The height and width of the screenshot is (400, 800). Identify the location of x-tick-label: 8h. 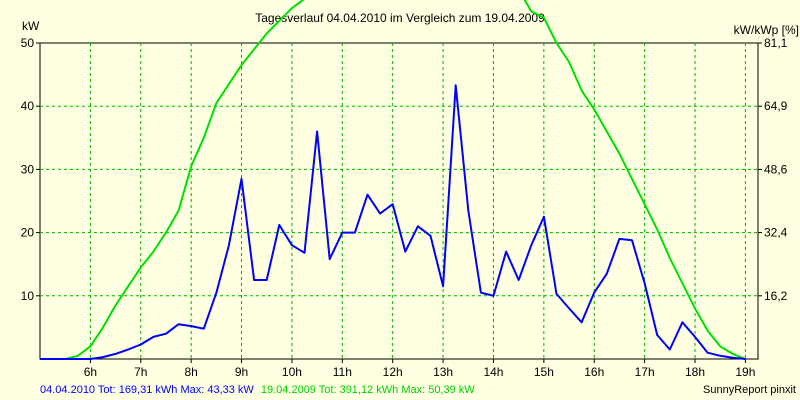
(190, 372).